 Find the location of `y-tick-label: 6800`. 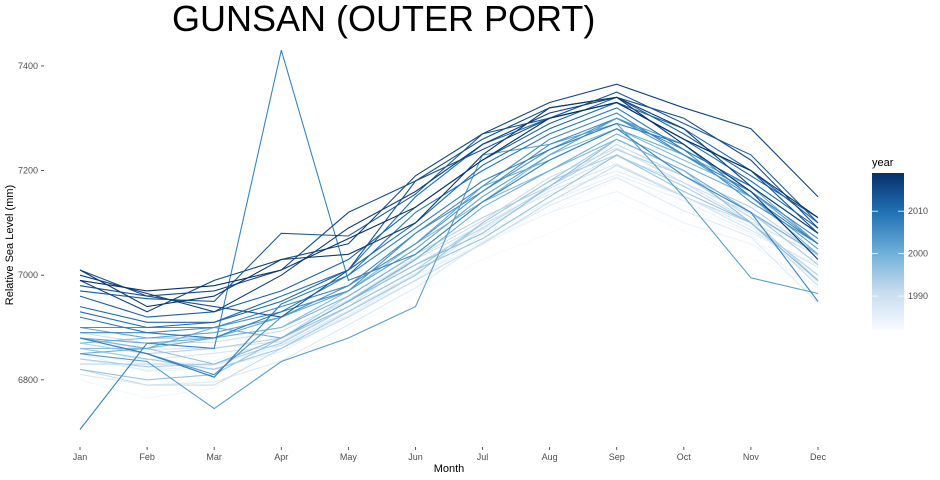

y-tick-label: 6800 is located at coordinates (28, 380).